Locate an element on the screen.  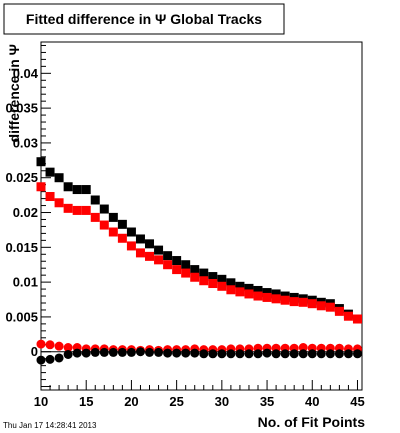
y-tick-label: 0 is located at coordinates (34, 351).